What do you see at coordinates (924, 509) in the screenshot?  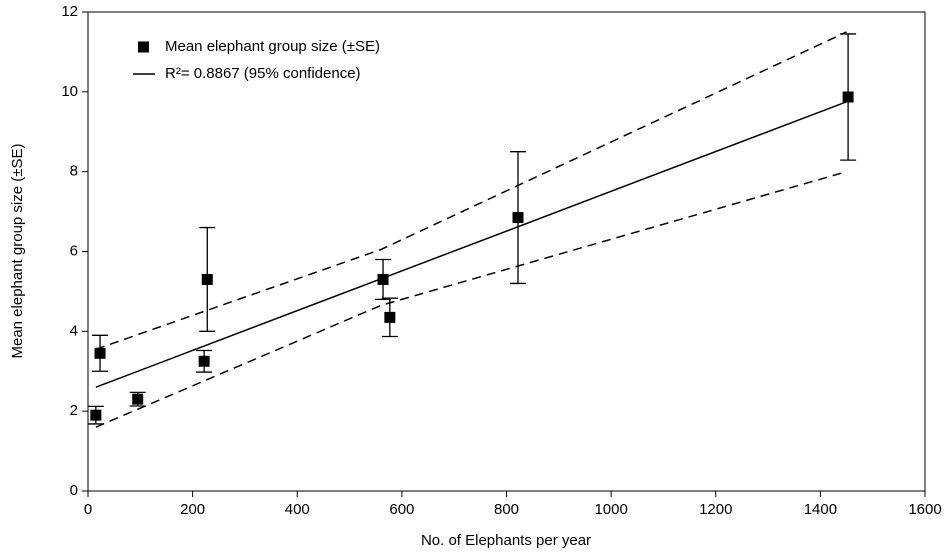 I see `x-tick-label: 1600` at bounding box center [924, 509].